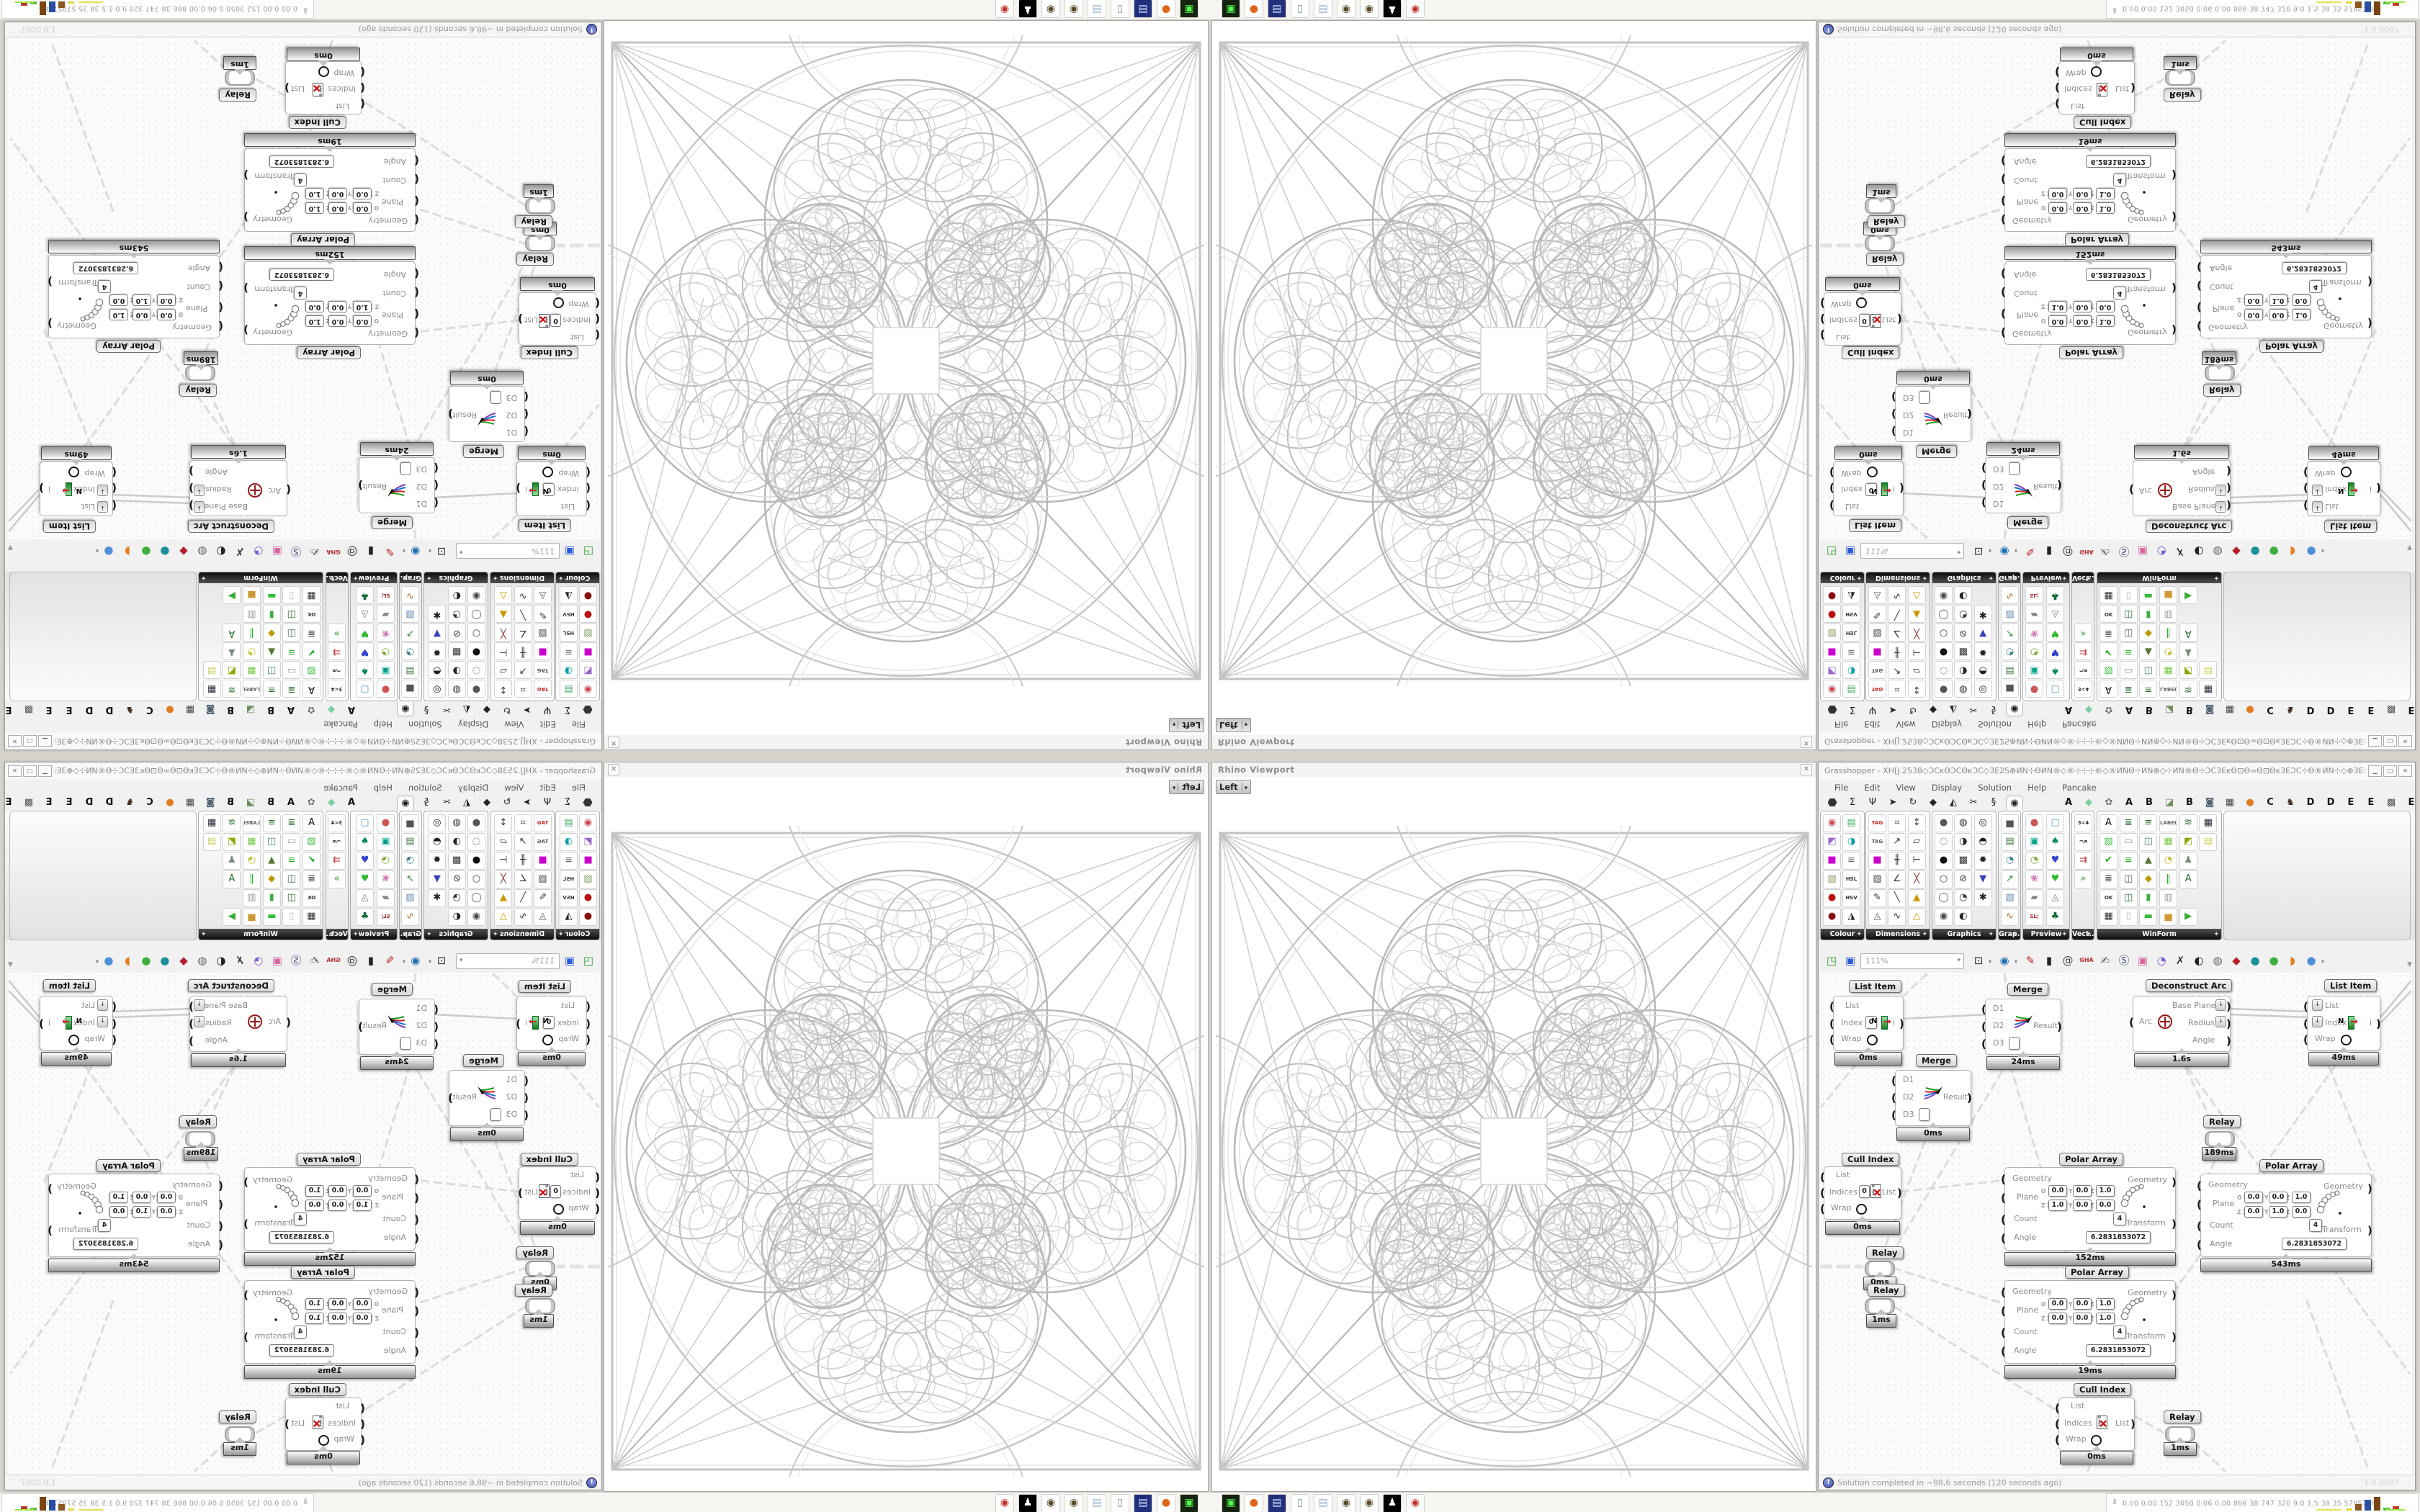 This screenshot has width=2420, height=1512. I want to click on addon-tab-8: ▦, so click(2230, 802).